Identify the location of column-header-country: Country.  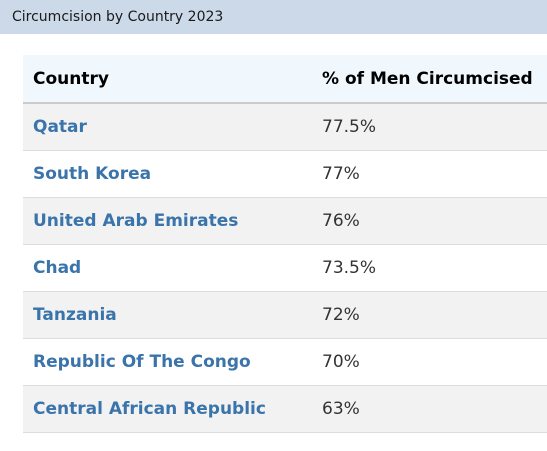
(167, 79).